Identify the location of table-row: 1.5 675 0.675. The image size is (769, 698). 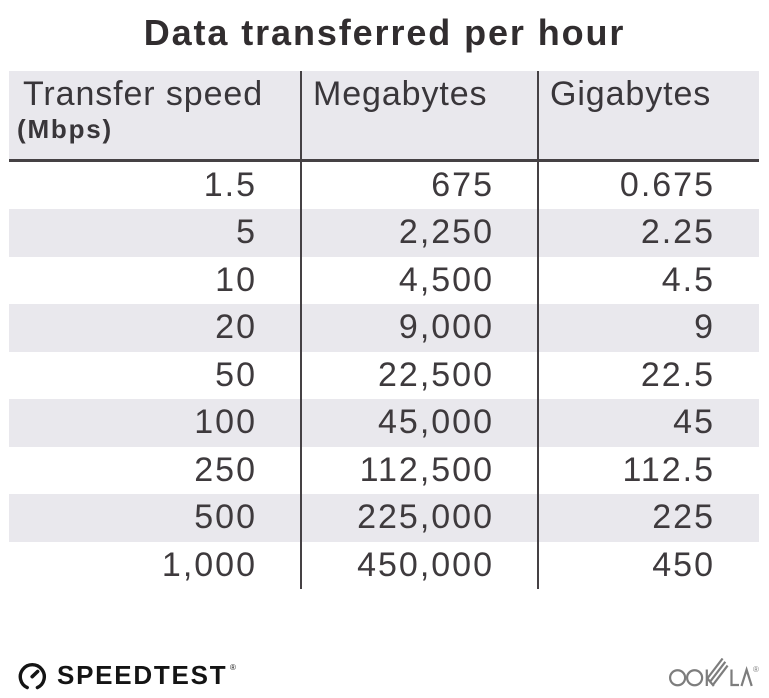
(384, 186).